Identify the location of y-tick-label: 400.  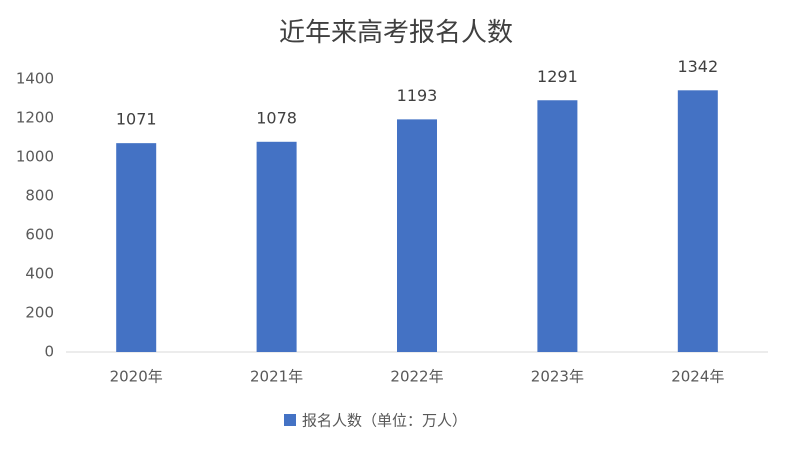
(39, 274).